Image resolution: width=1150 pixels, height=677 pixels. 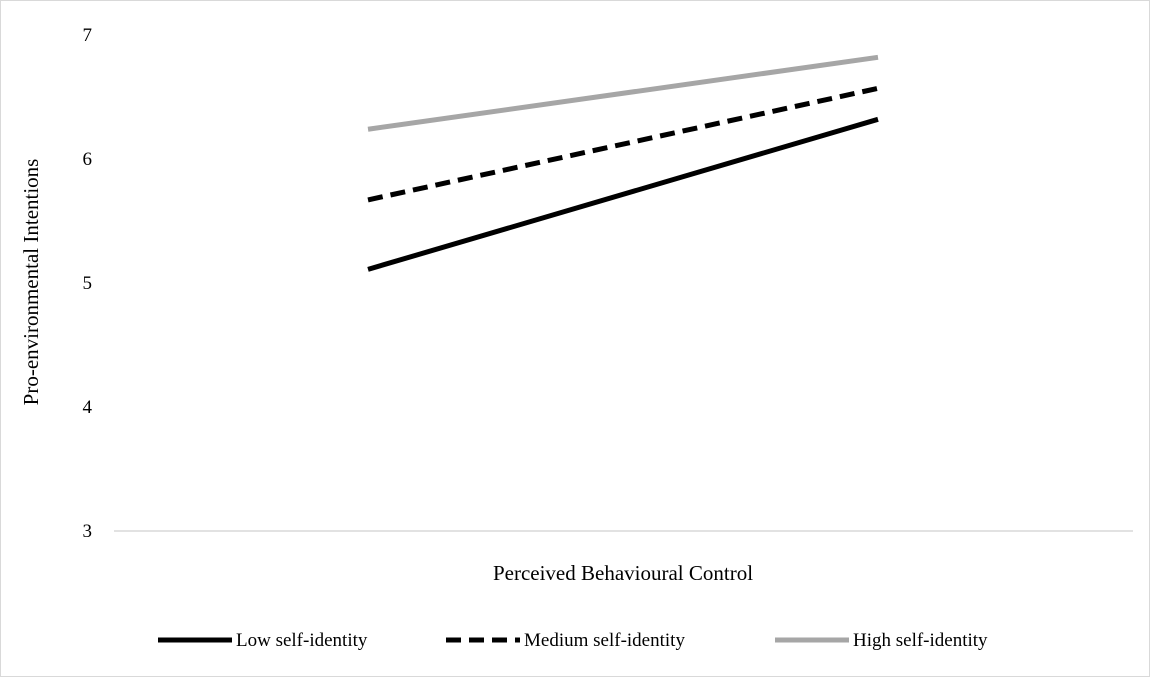 I want to click on legend-label: High self-identity, so click(x=920, y=640).